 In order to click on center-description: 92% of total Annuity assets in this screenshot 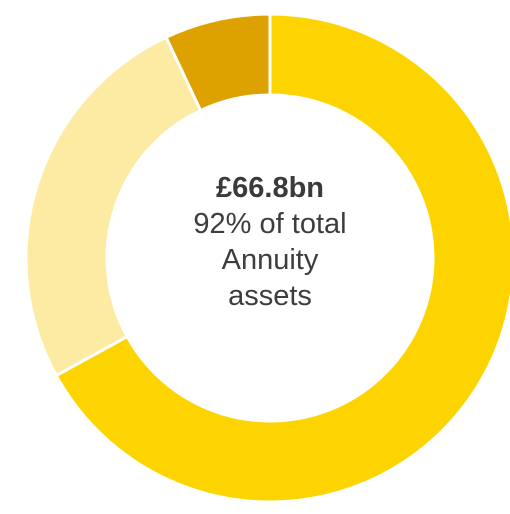, I will do `click(270, 260)`.